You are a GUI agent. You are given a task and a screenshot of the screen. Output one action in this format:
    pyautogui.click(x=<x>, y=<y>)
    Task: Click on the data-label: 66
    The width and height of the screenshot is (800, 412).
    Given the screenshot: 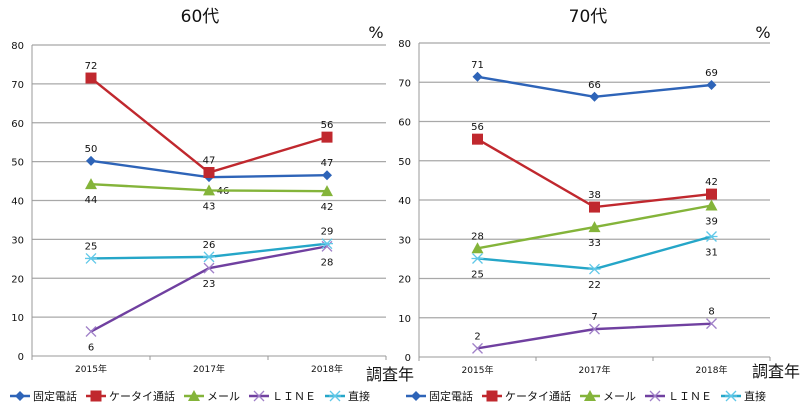 What is the action you would take?
    pyautogui.click(x=594, y=85)
    